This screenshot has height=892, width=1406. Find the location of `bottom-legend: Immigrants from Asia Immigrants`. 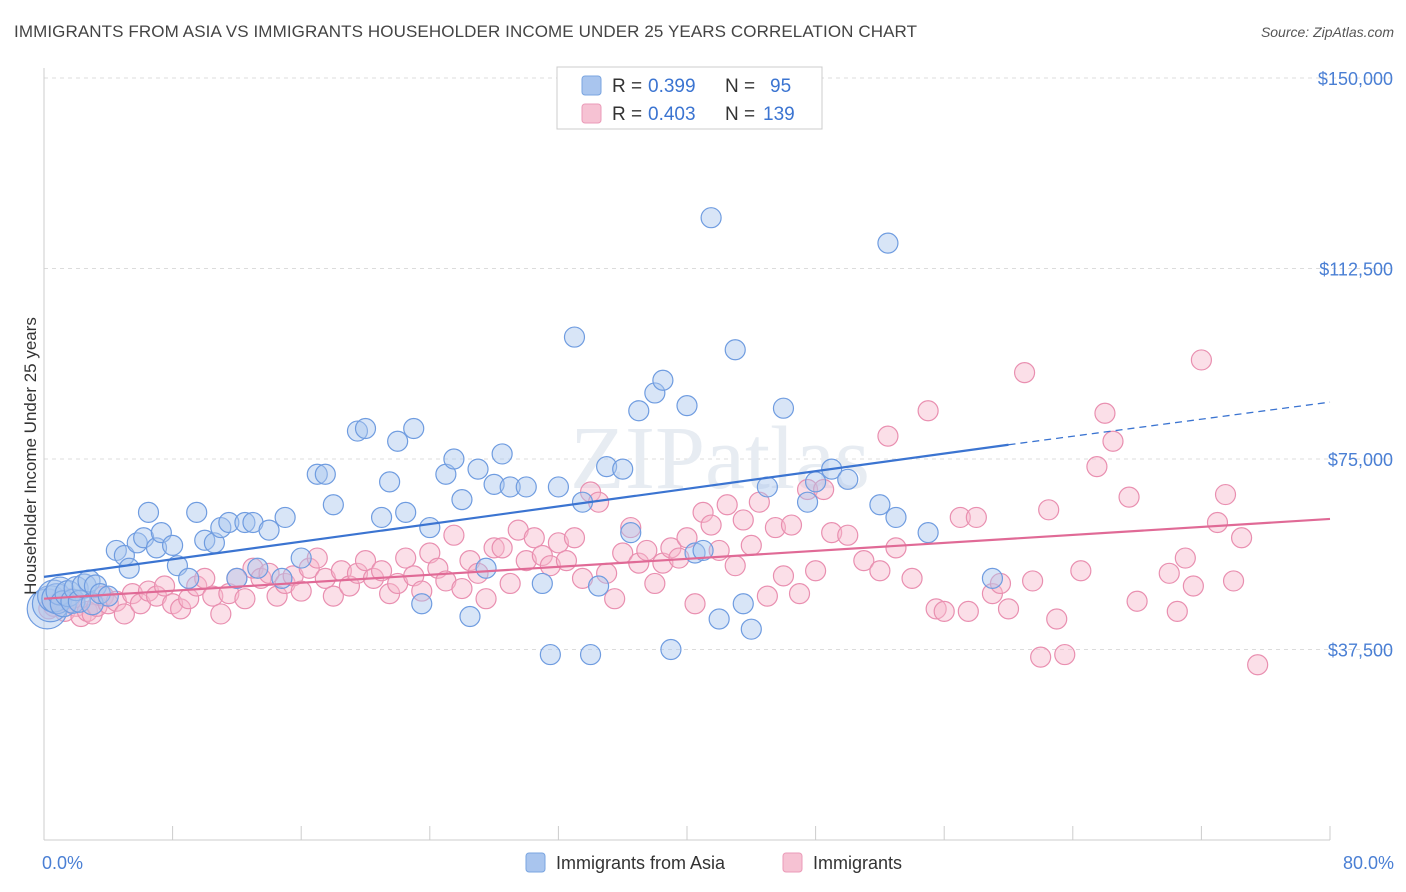

bottom-legend: Immigrants from Asia Immigrants is located at coordinates (713, 862).